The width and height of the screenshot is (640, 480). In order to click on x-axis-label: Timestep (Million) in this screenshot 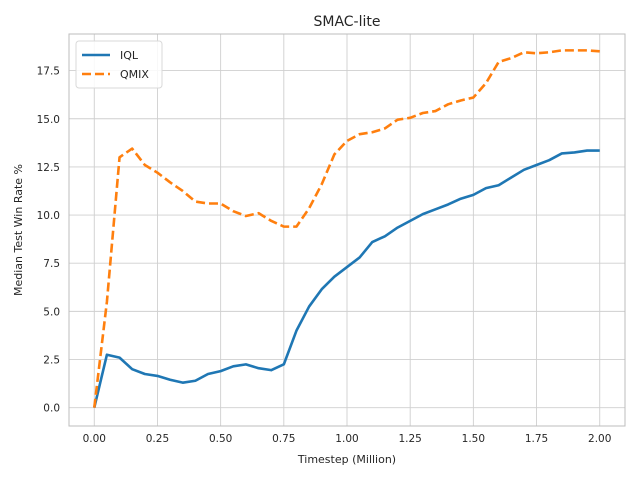, I will do `click(346, 459)`.